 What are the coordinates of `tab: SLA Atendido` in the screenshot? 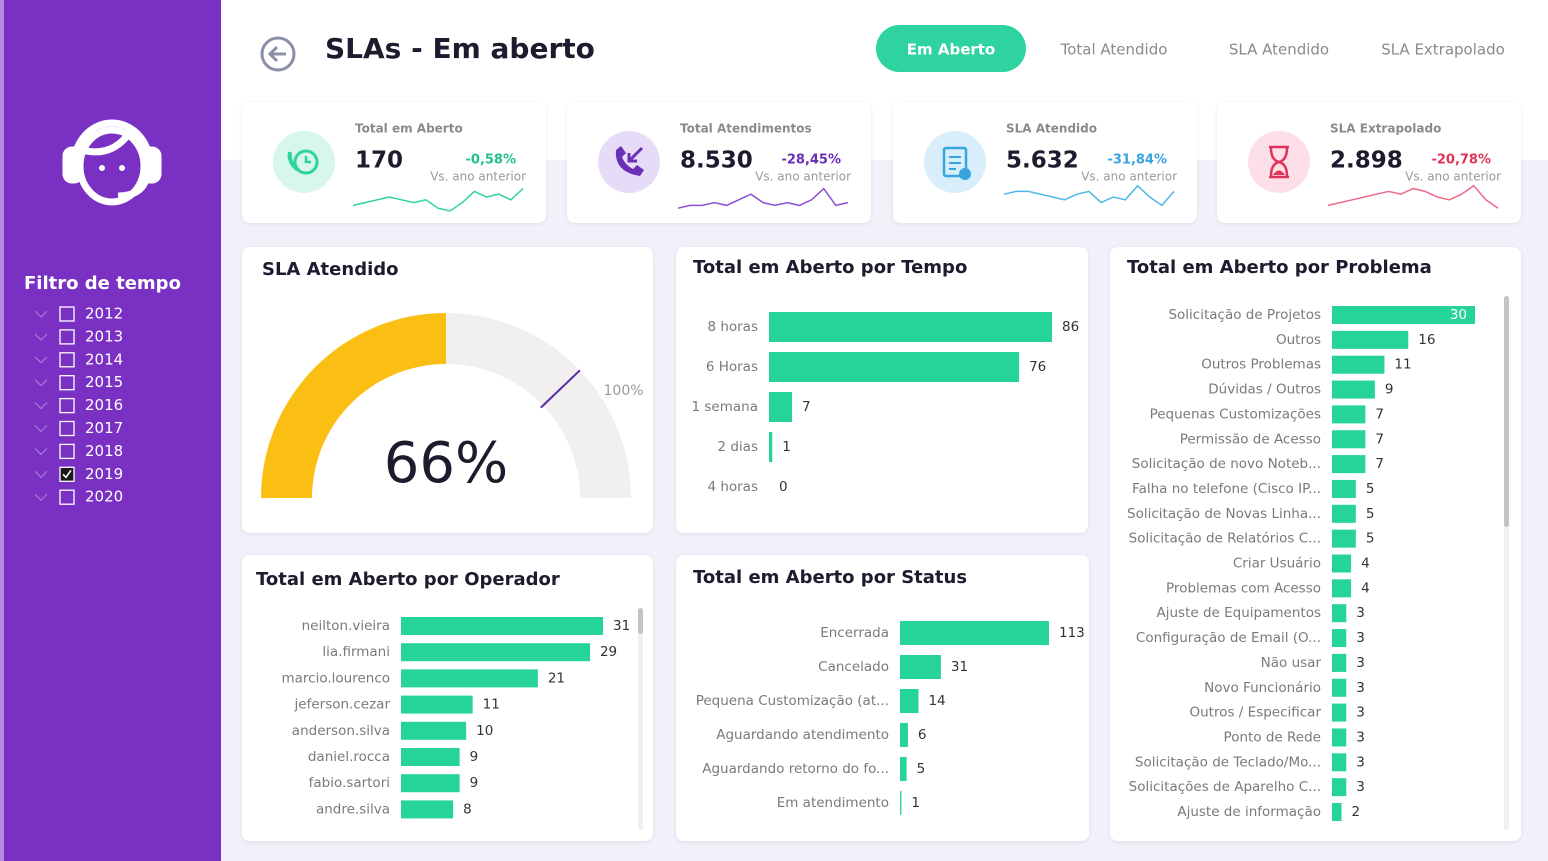 It's located at (1279, 50).